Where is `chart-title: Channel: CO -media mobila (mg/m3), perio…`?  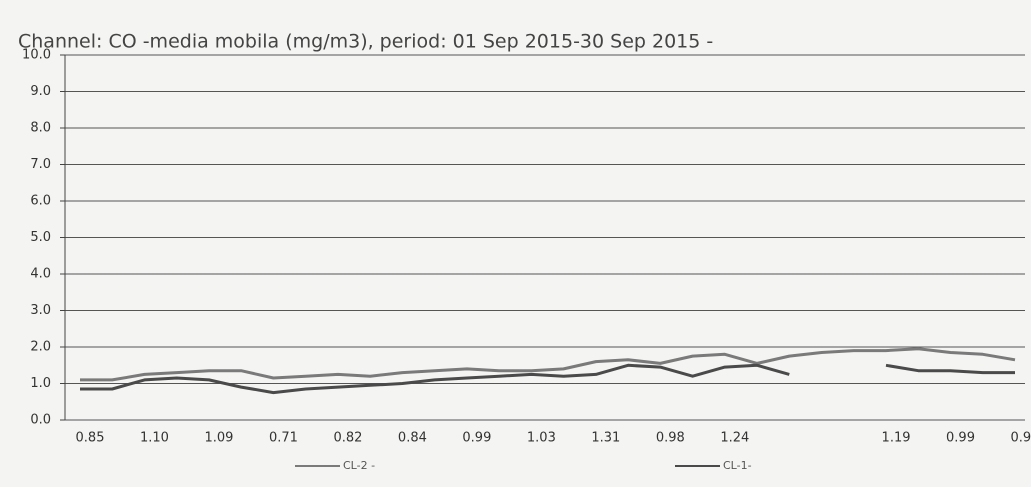 chart-title: Channel: CO -media mobila (mg/m3), perio… is located at coordinates (365, 42).